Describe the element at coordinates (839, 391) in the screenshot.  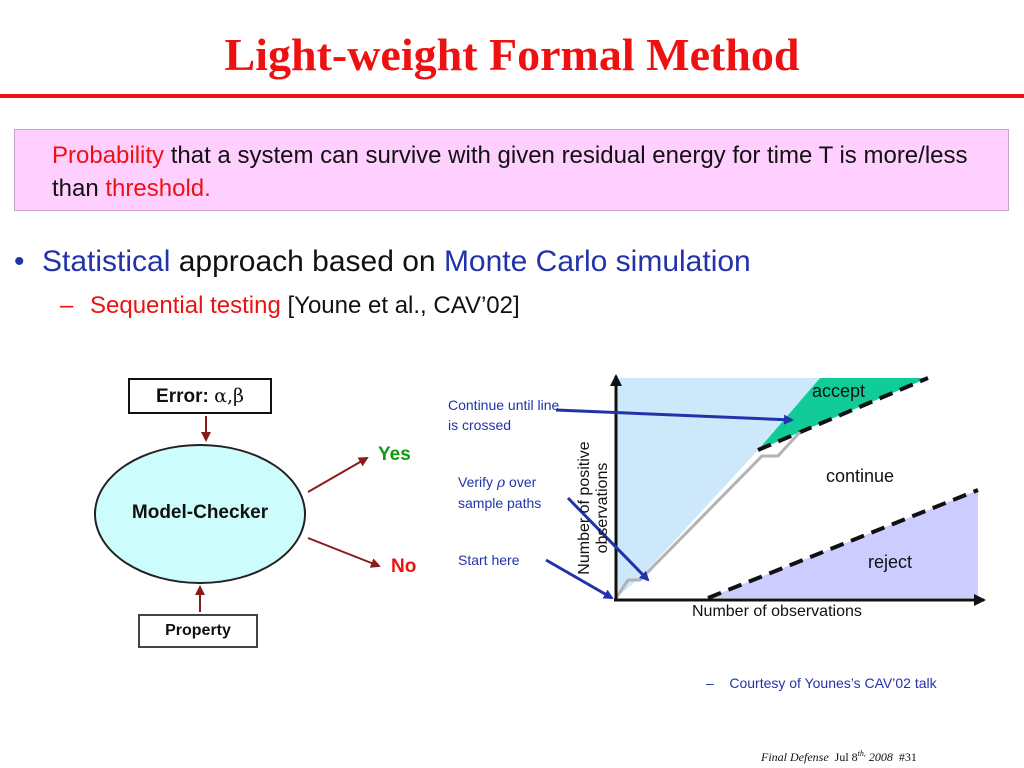
I see `accept-label: accept` at that location.